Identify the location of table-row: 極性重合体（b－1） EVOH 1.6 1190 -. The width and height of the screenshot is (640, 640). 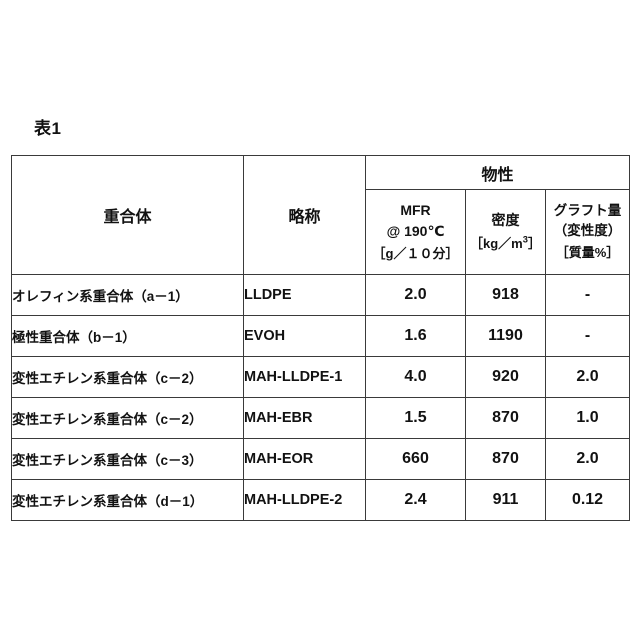
(321, 336).